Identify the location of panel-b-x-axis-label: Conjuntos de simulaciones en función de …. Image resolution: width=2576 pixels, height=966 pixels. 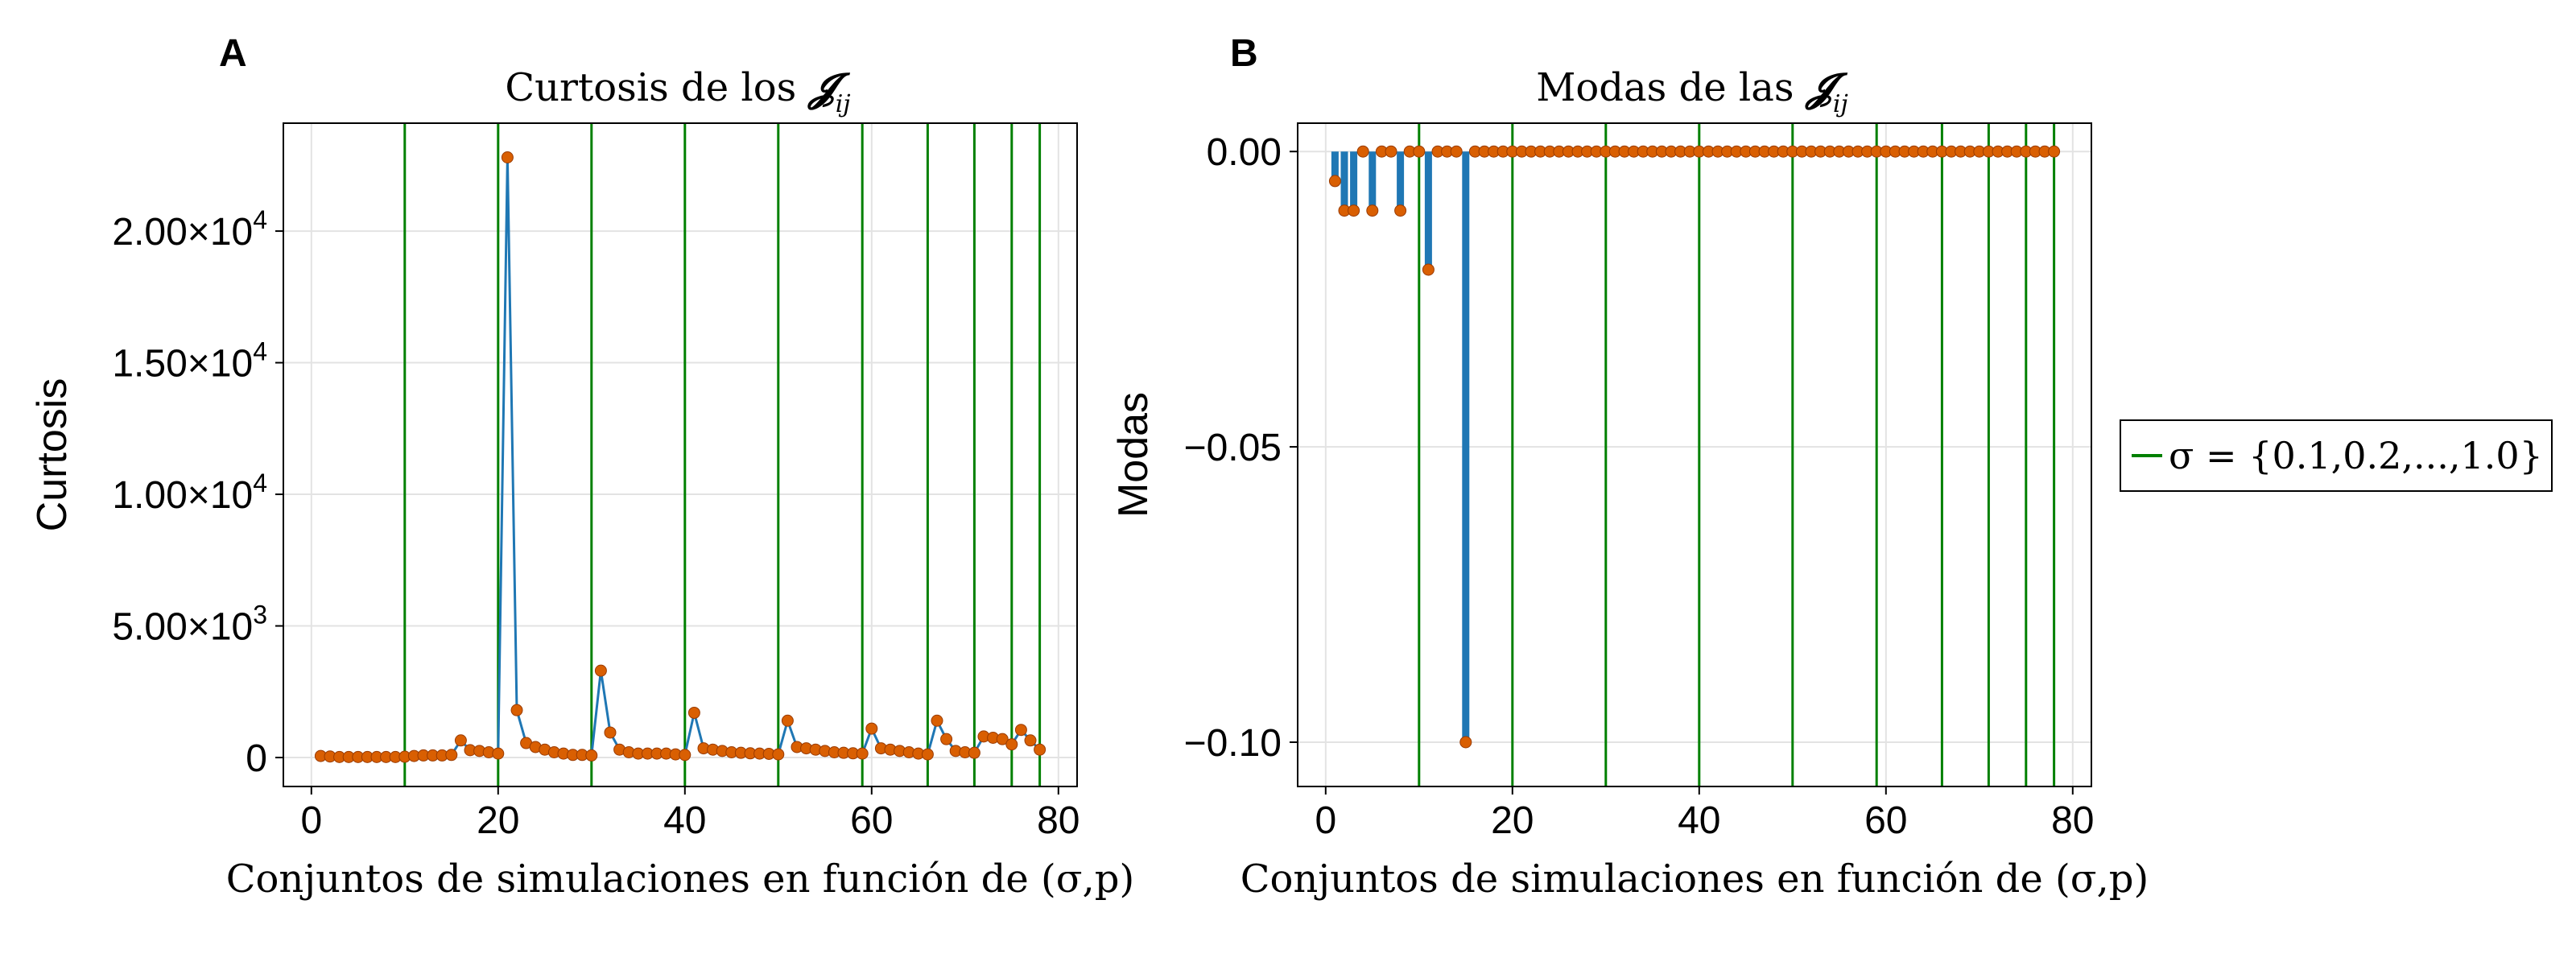
(1695, 879).